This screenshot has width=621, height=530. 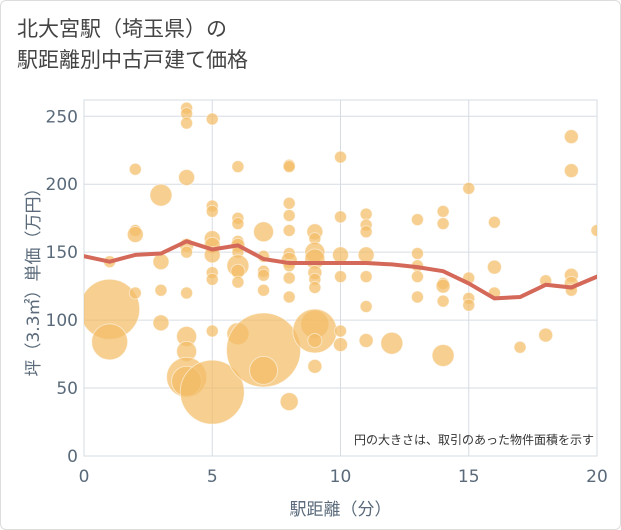 What do you see at coordinates (341, 510) in the screenshot?
I see `x-axis-label: 駅距離（分）` at bounding box center [341, 510].